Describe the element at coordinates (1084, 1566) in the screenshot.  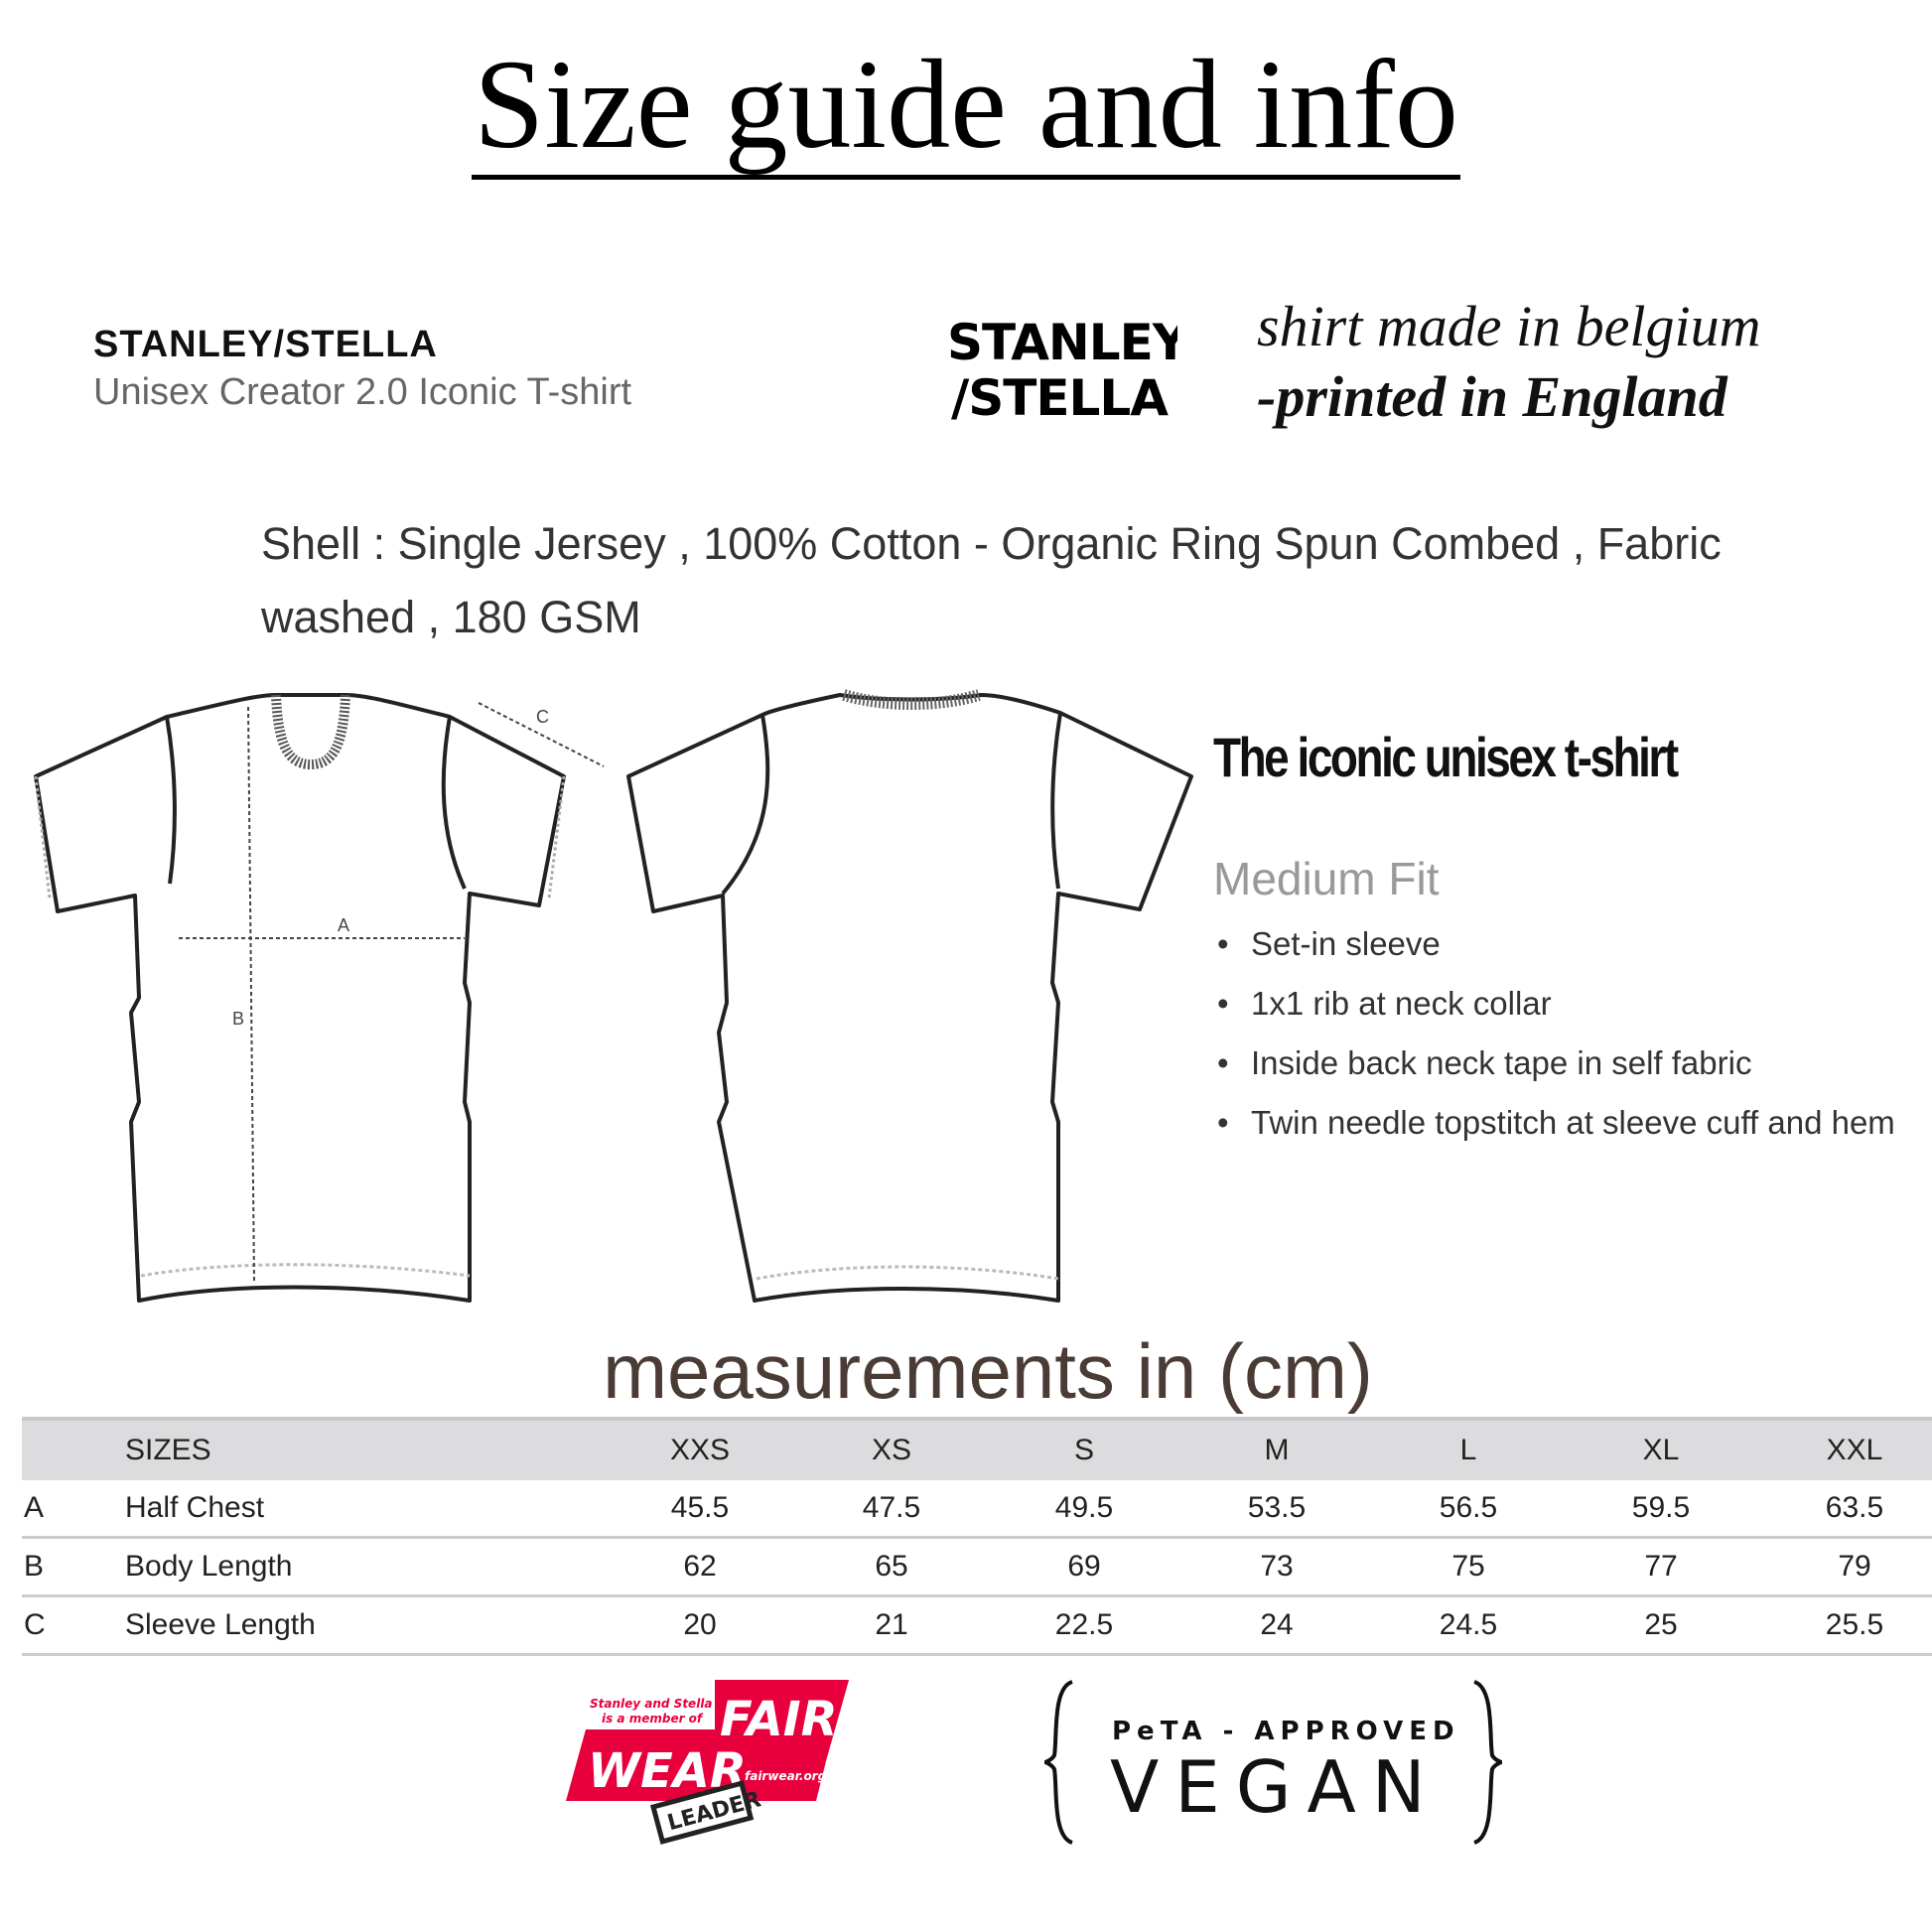
I see `table-cell: 69` at that location.